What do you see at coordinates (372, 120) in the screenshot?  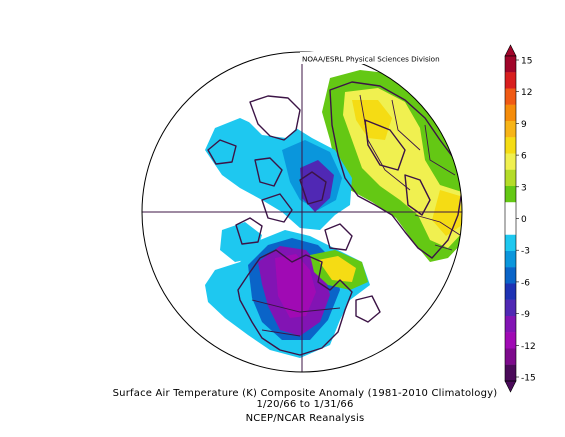 I see `warm-peak-region-eurasia` at bounding box center [372, 120].